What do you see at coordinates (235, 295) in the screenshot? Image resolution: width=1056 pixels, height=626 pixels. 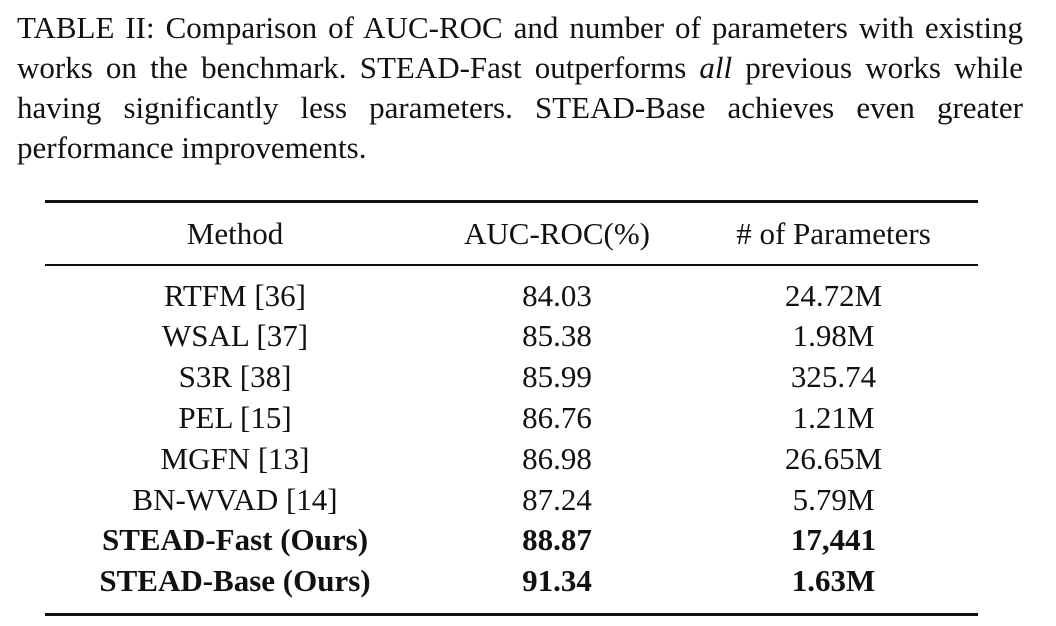 I see `table-cell: RTFM [36]` at bounding box center [235, 295].